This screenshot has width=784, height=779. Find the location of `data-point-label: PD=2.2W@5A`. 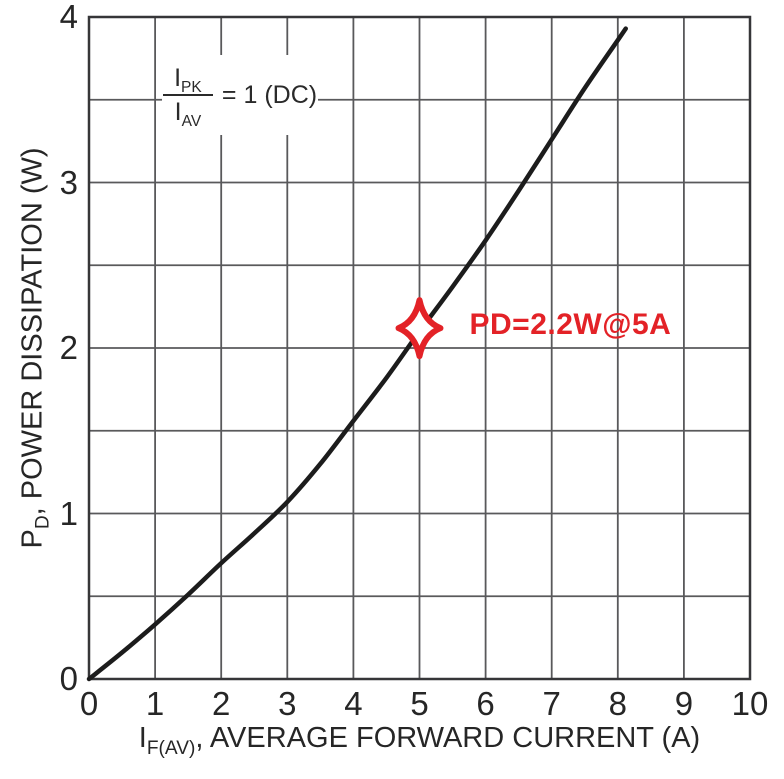

data-point-label: PD=2.2W@5A is located at coordinates (570, 325).